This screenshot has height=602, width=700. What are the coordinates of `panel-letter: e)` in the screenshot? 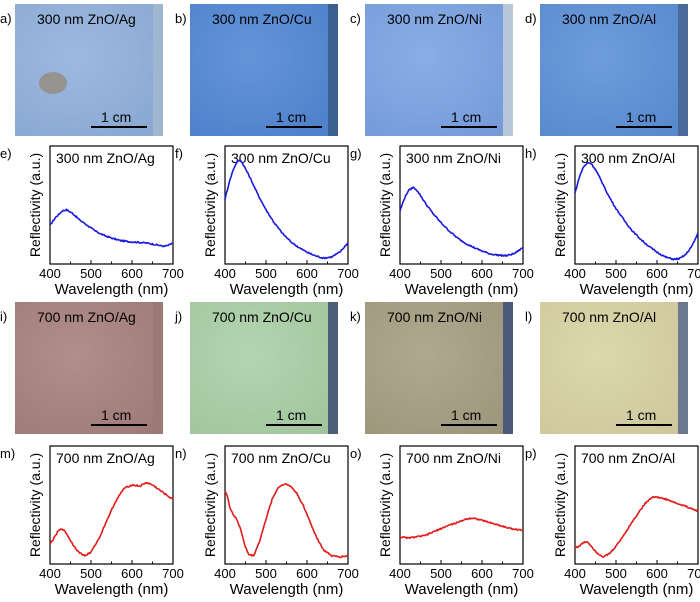 It's located at (6, 153).